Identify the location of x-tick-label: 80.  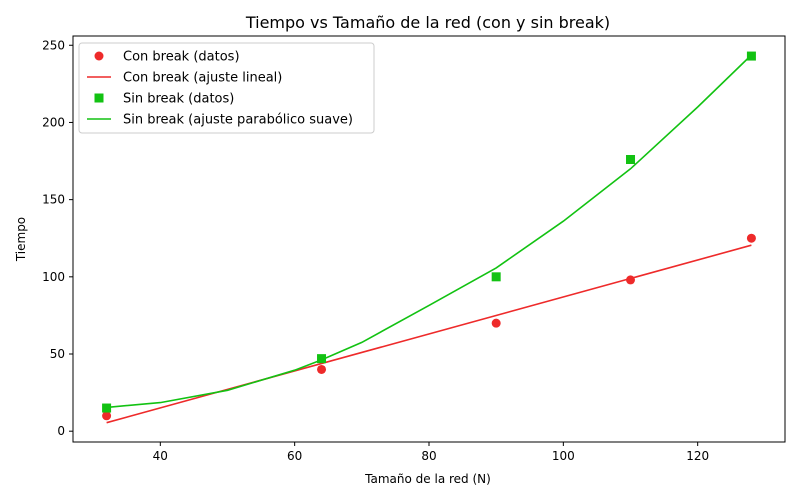
(428, 456).